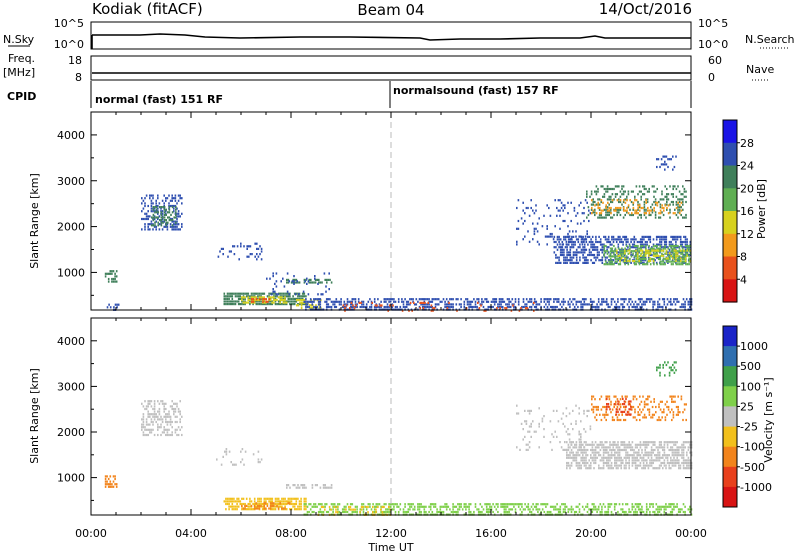  Describe the element at coordinates (71, 478) in the screenshot. I see `velocity-ytick-label: 1000` at that location.